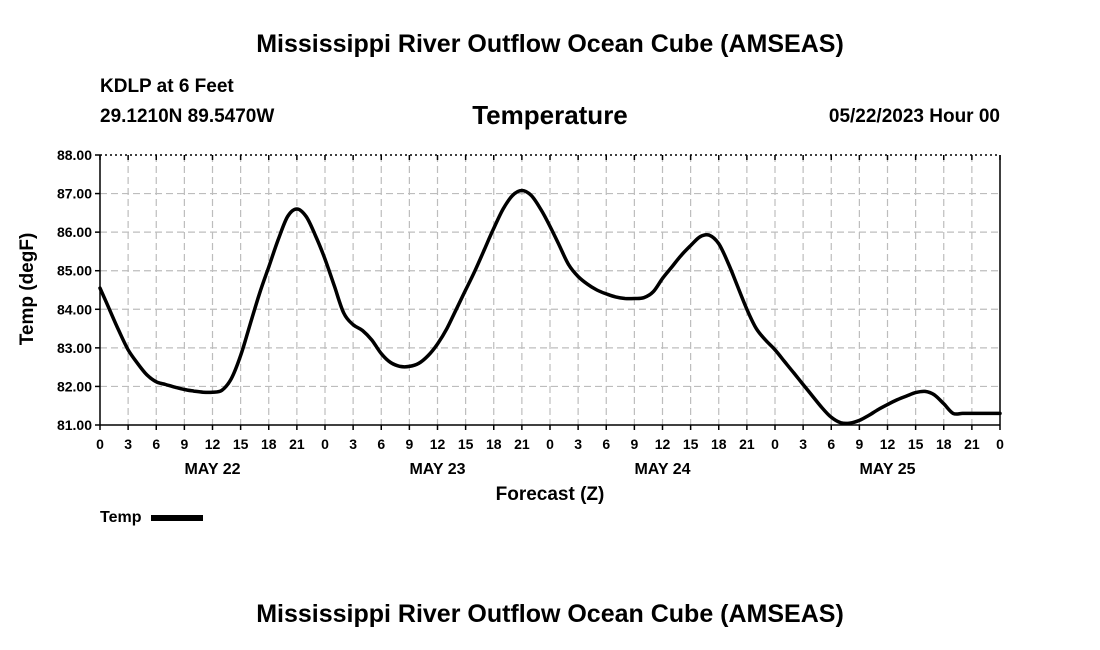  Describe the element at coordinates (550, 115) in the screenshot. I see `chart-subtitle: Temperature` at that location.